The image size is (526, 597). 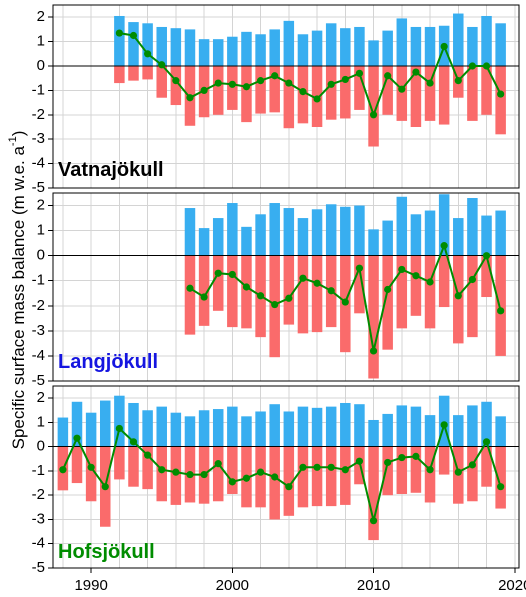 What do you see at coordinates (38, 89) in the screenshot?
I see `y-tick-label: -1` at bounding box center [38, 89].